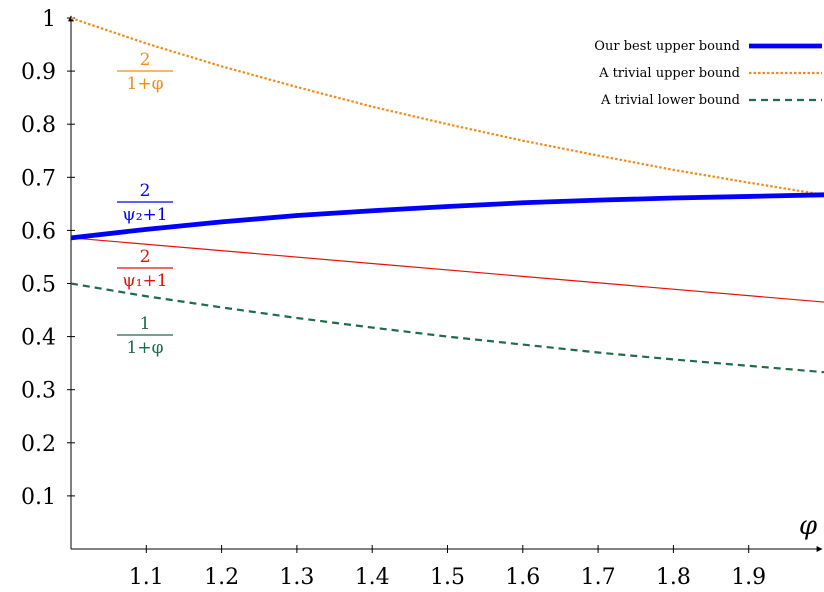  I want to click on y-tick-label: 0.1, so click(38, 497).